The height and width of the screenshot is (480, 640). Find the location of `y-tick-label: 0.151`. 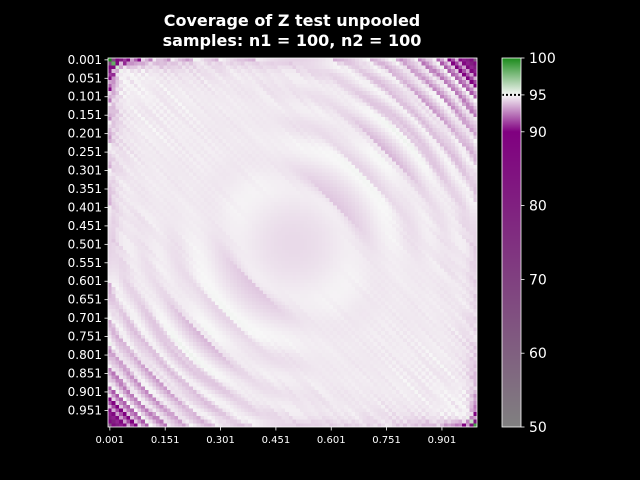

y-tick-label: 0.151 is located at coordinates (85, 115).